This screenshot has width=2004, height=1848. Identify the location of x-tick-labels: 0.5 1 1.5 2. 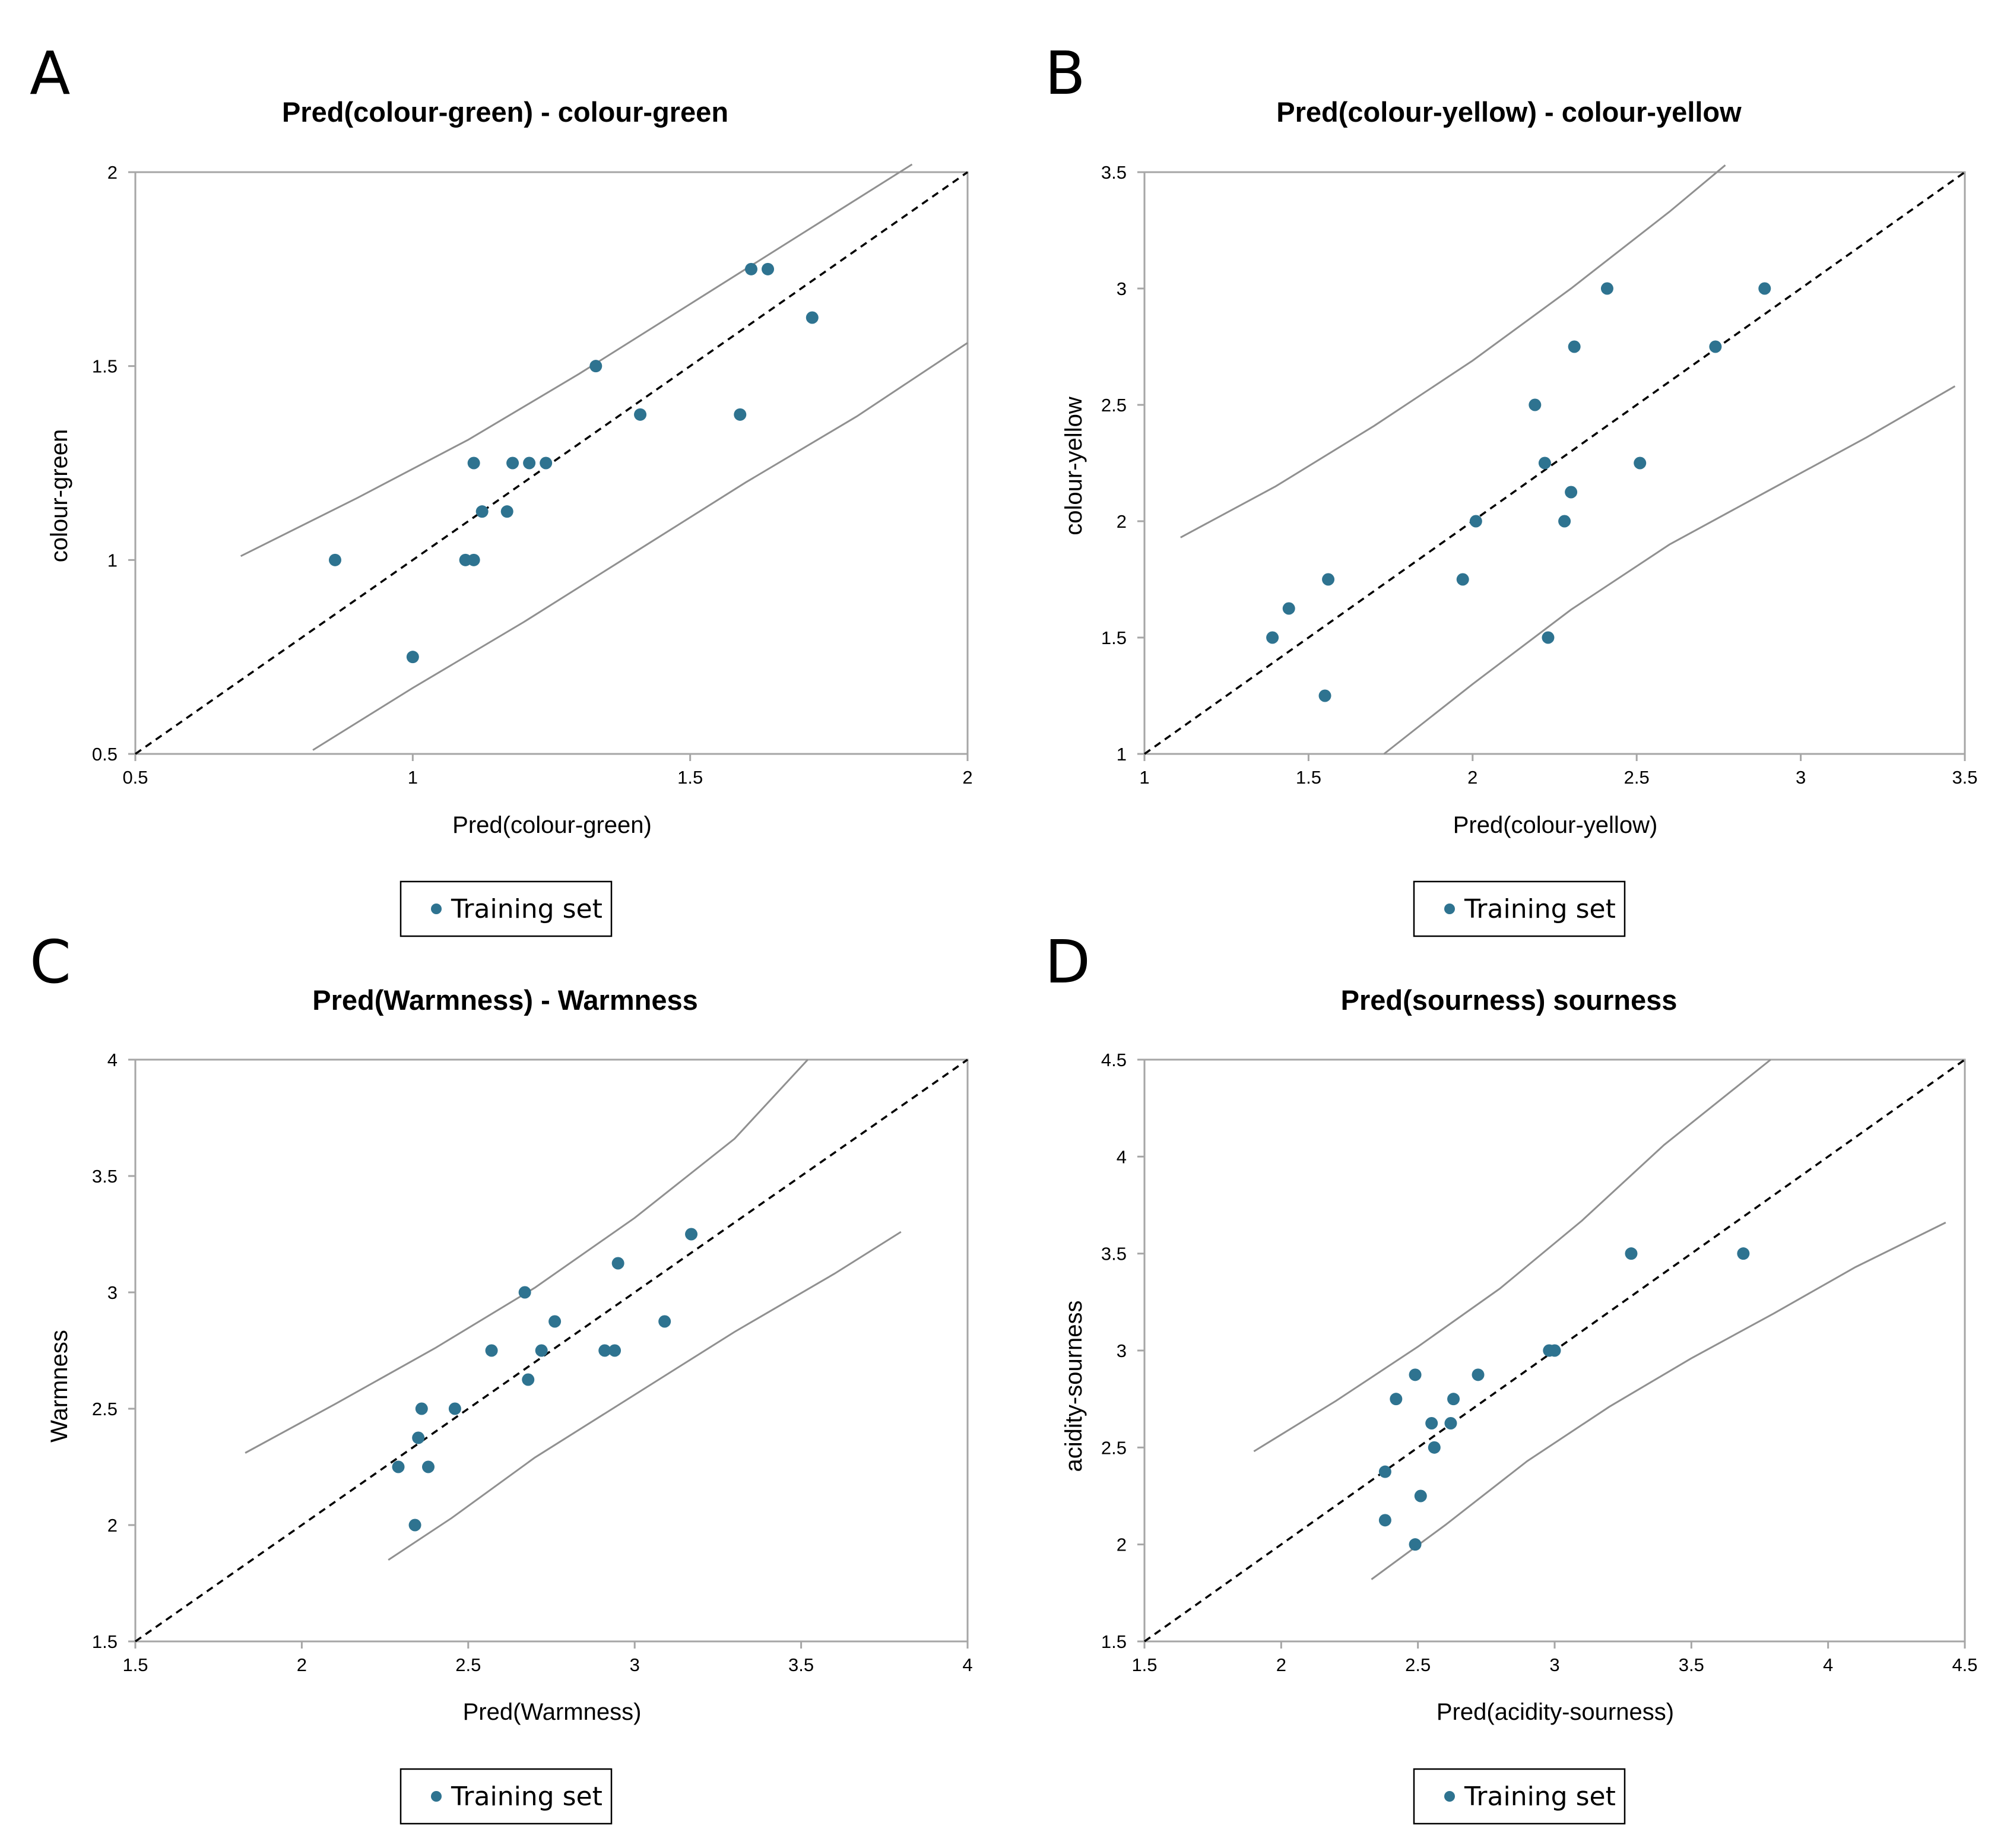
(547, 777).